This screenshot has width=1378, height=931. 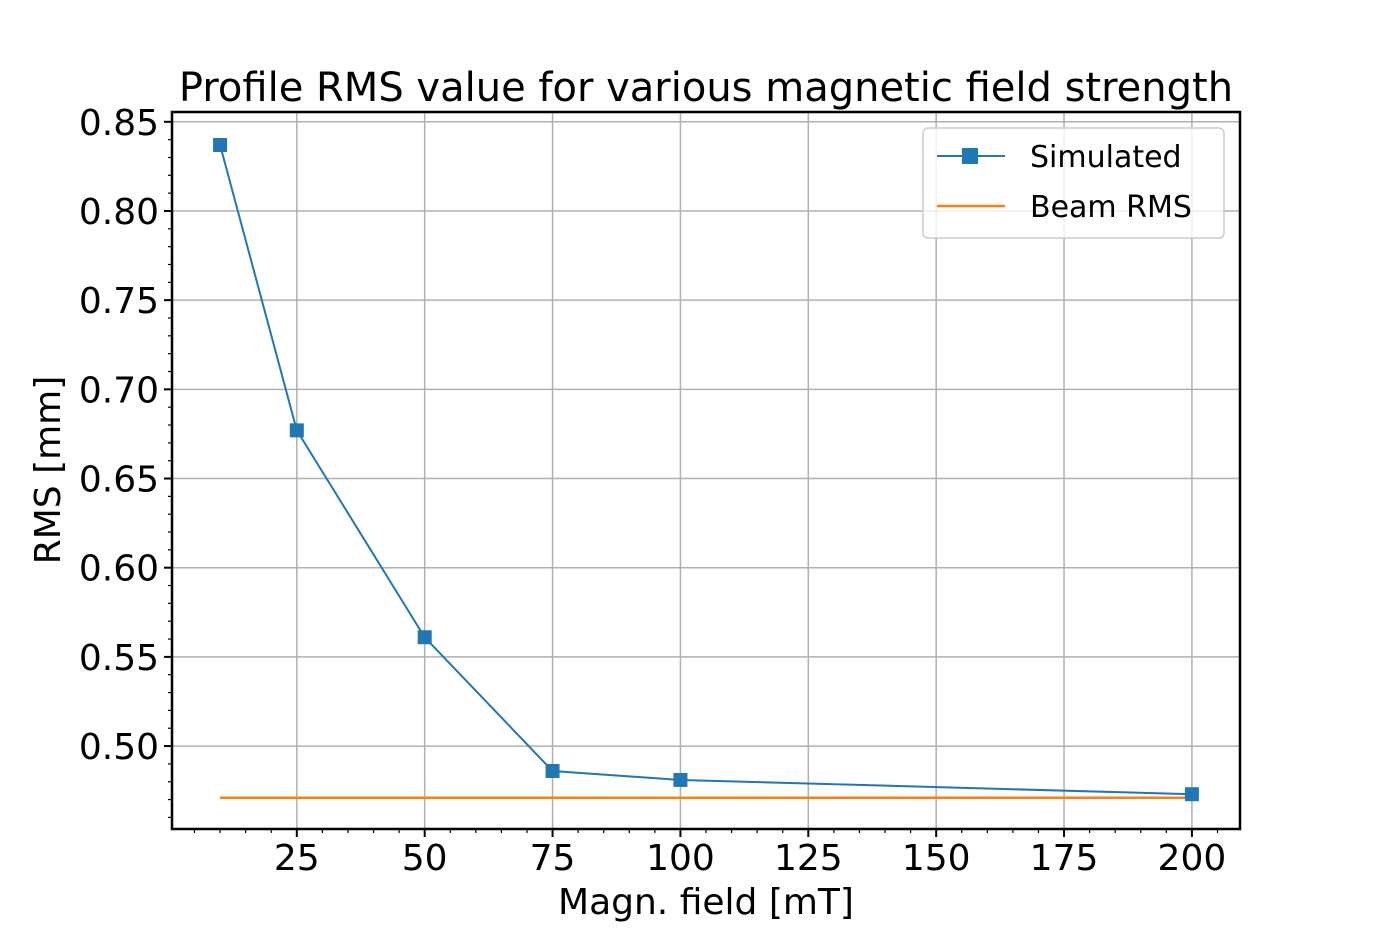 I want to click on legend: Simulated Beam RMS, so click(x=1073, y=183).